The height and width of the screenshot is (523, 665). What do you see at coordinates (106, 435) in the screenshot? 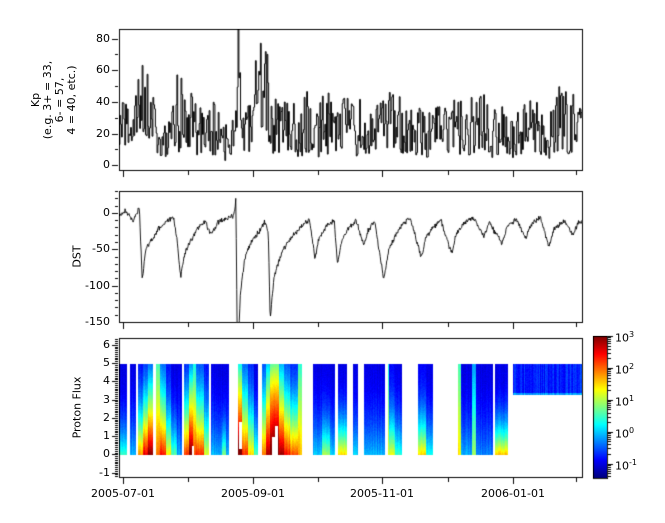
I see `pf-ytick-label: 1` at bounding box center [106, 435].